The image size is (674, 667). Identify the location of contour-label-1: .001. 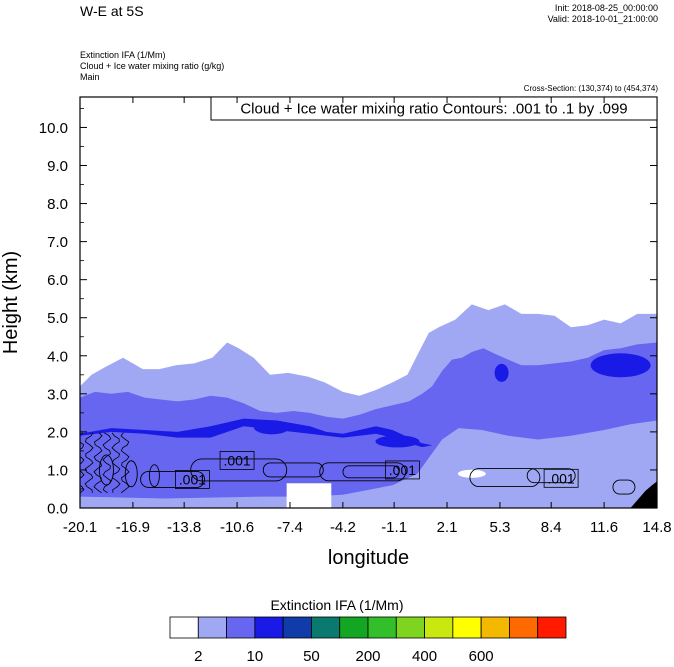
(192, 479).